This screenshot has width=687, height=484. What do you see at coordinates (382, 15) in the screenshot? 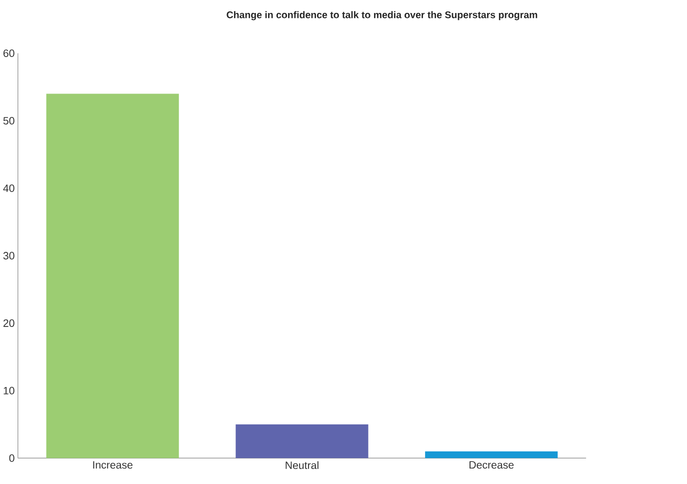
I see `chart-title: Change in confidence to talk to media over the Superstars program` at bounding box center [382, 15].